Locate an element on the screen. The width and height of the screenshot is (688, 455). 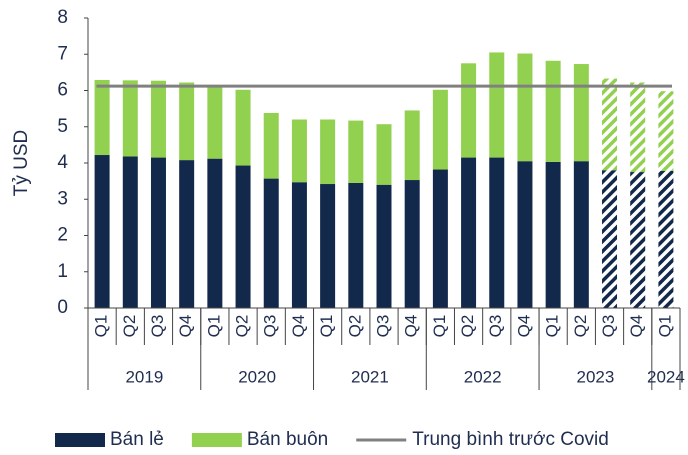
group-label: 2023 is located at coordinates (596, 376).